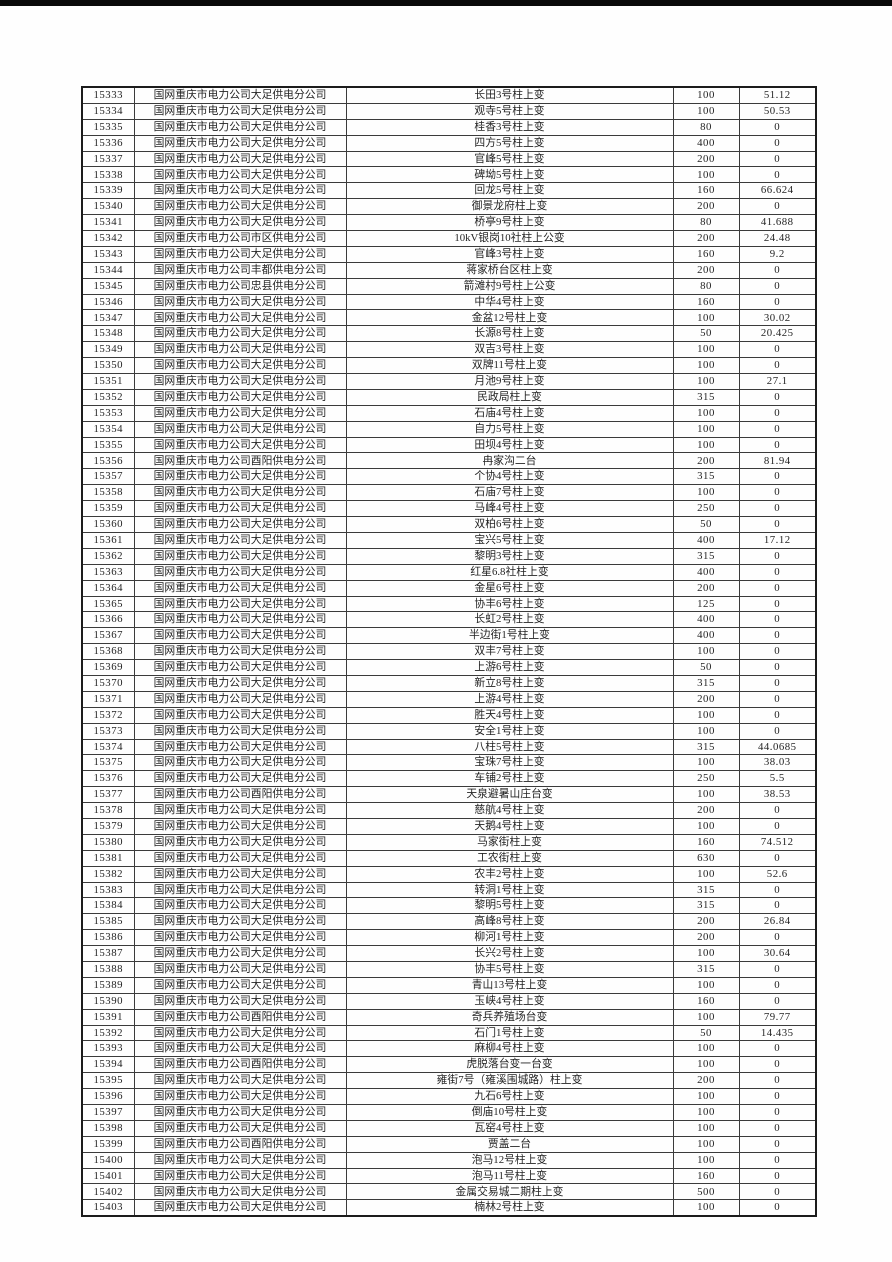 The height and width of the screenshot is (1262, 892). What do you see at coordinates (449, 159) in the screenshot?
I see `table-row: 15337 国网重庆市电力公司大足供电分公司 官峰5号柱上变 200 0` at bounding box center [449, 159].